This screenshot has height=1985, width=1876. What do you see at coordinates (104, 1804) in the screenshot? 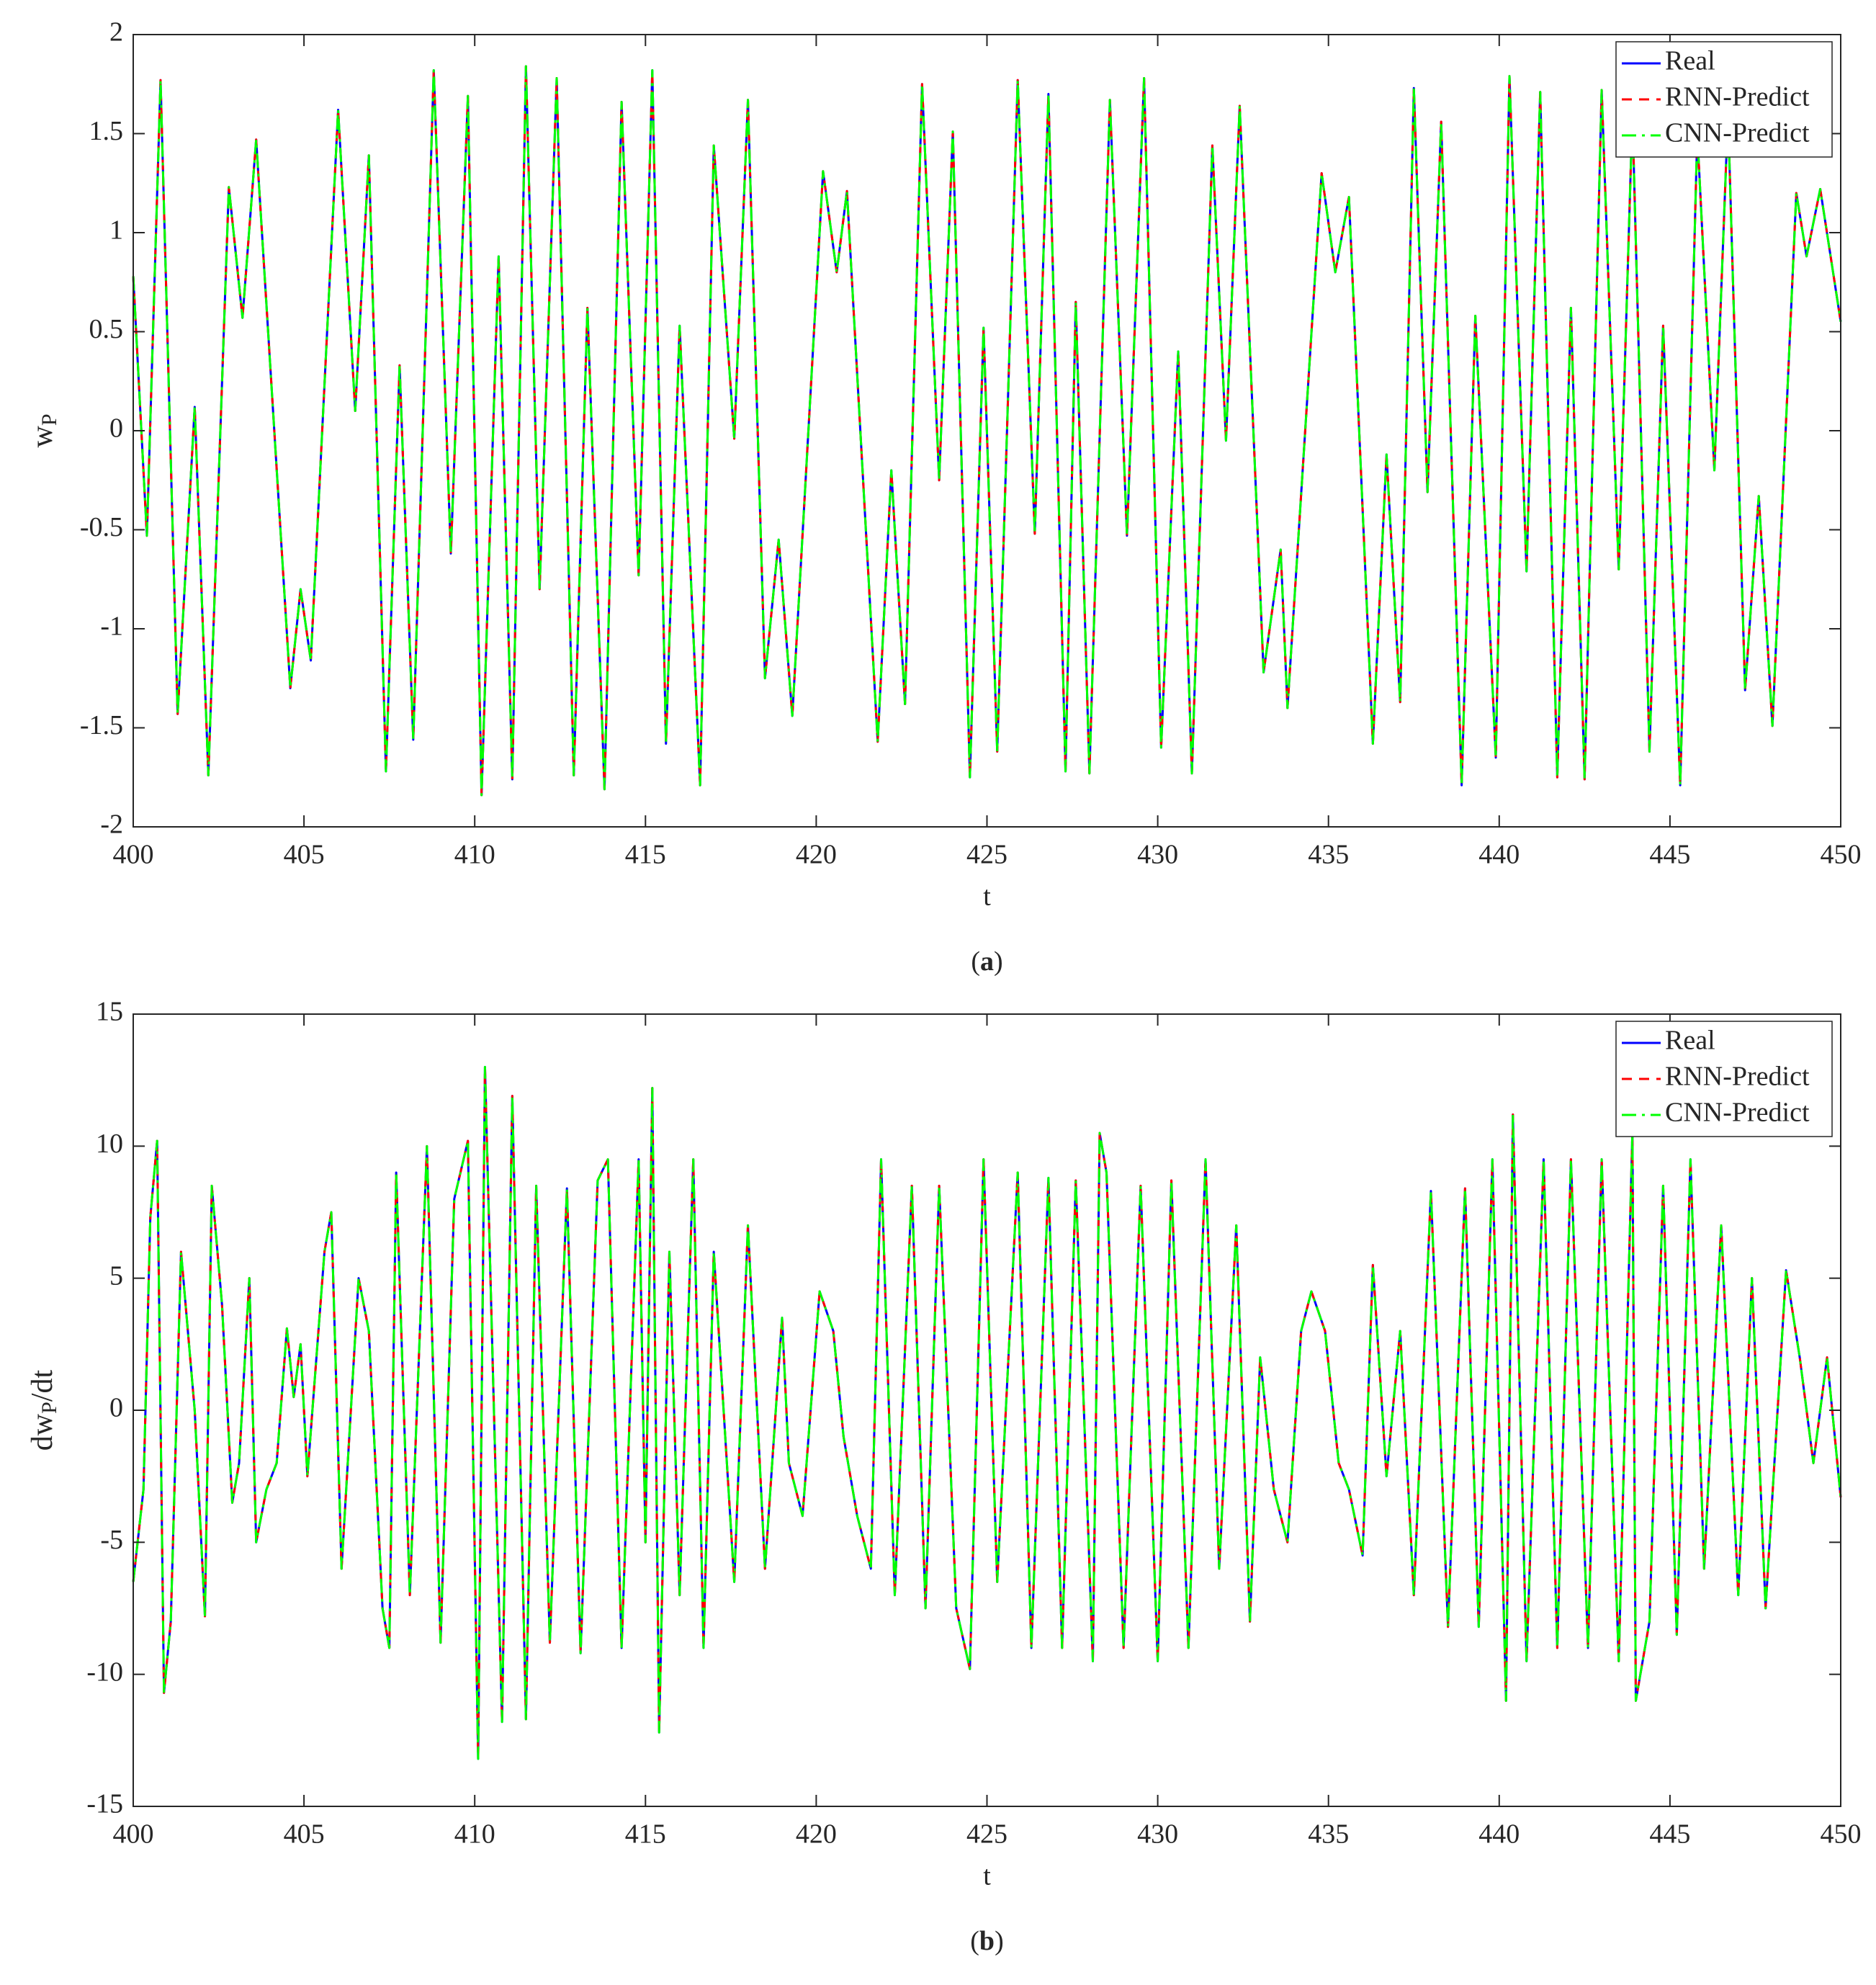
I see `y-tick-label: -15` at bounding box center [104, 1804].